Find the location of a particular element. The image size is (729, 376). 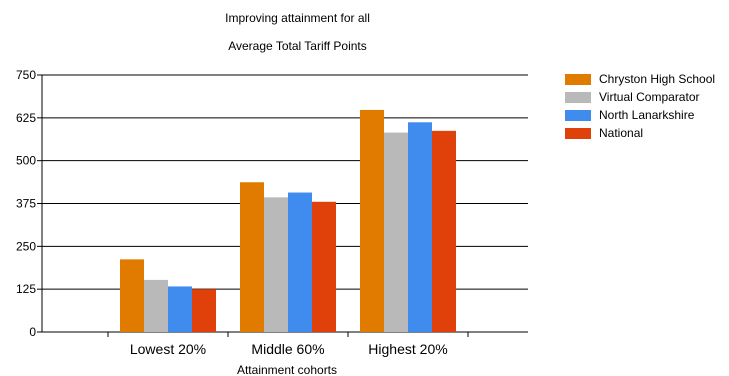

x-tick-label: Middle 60% is located at coordinates (287, 349).